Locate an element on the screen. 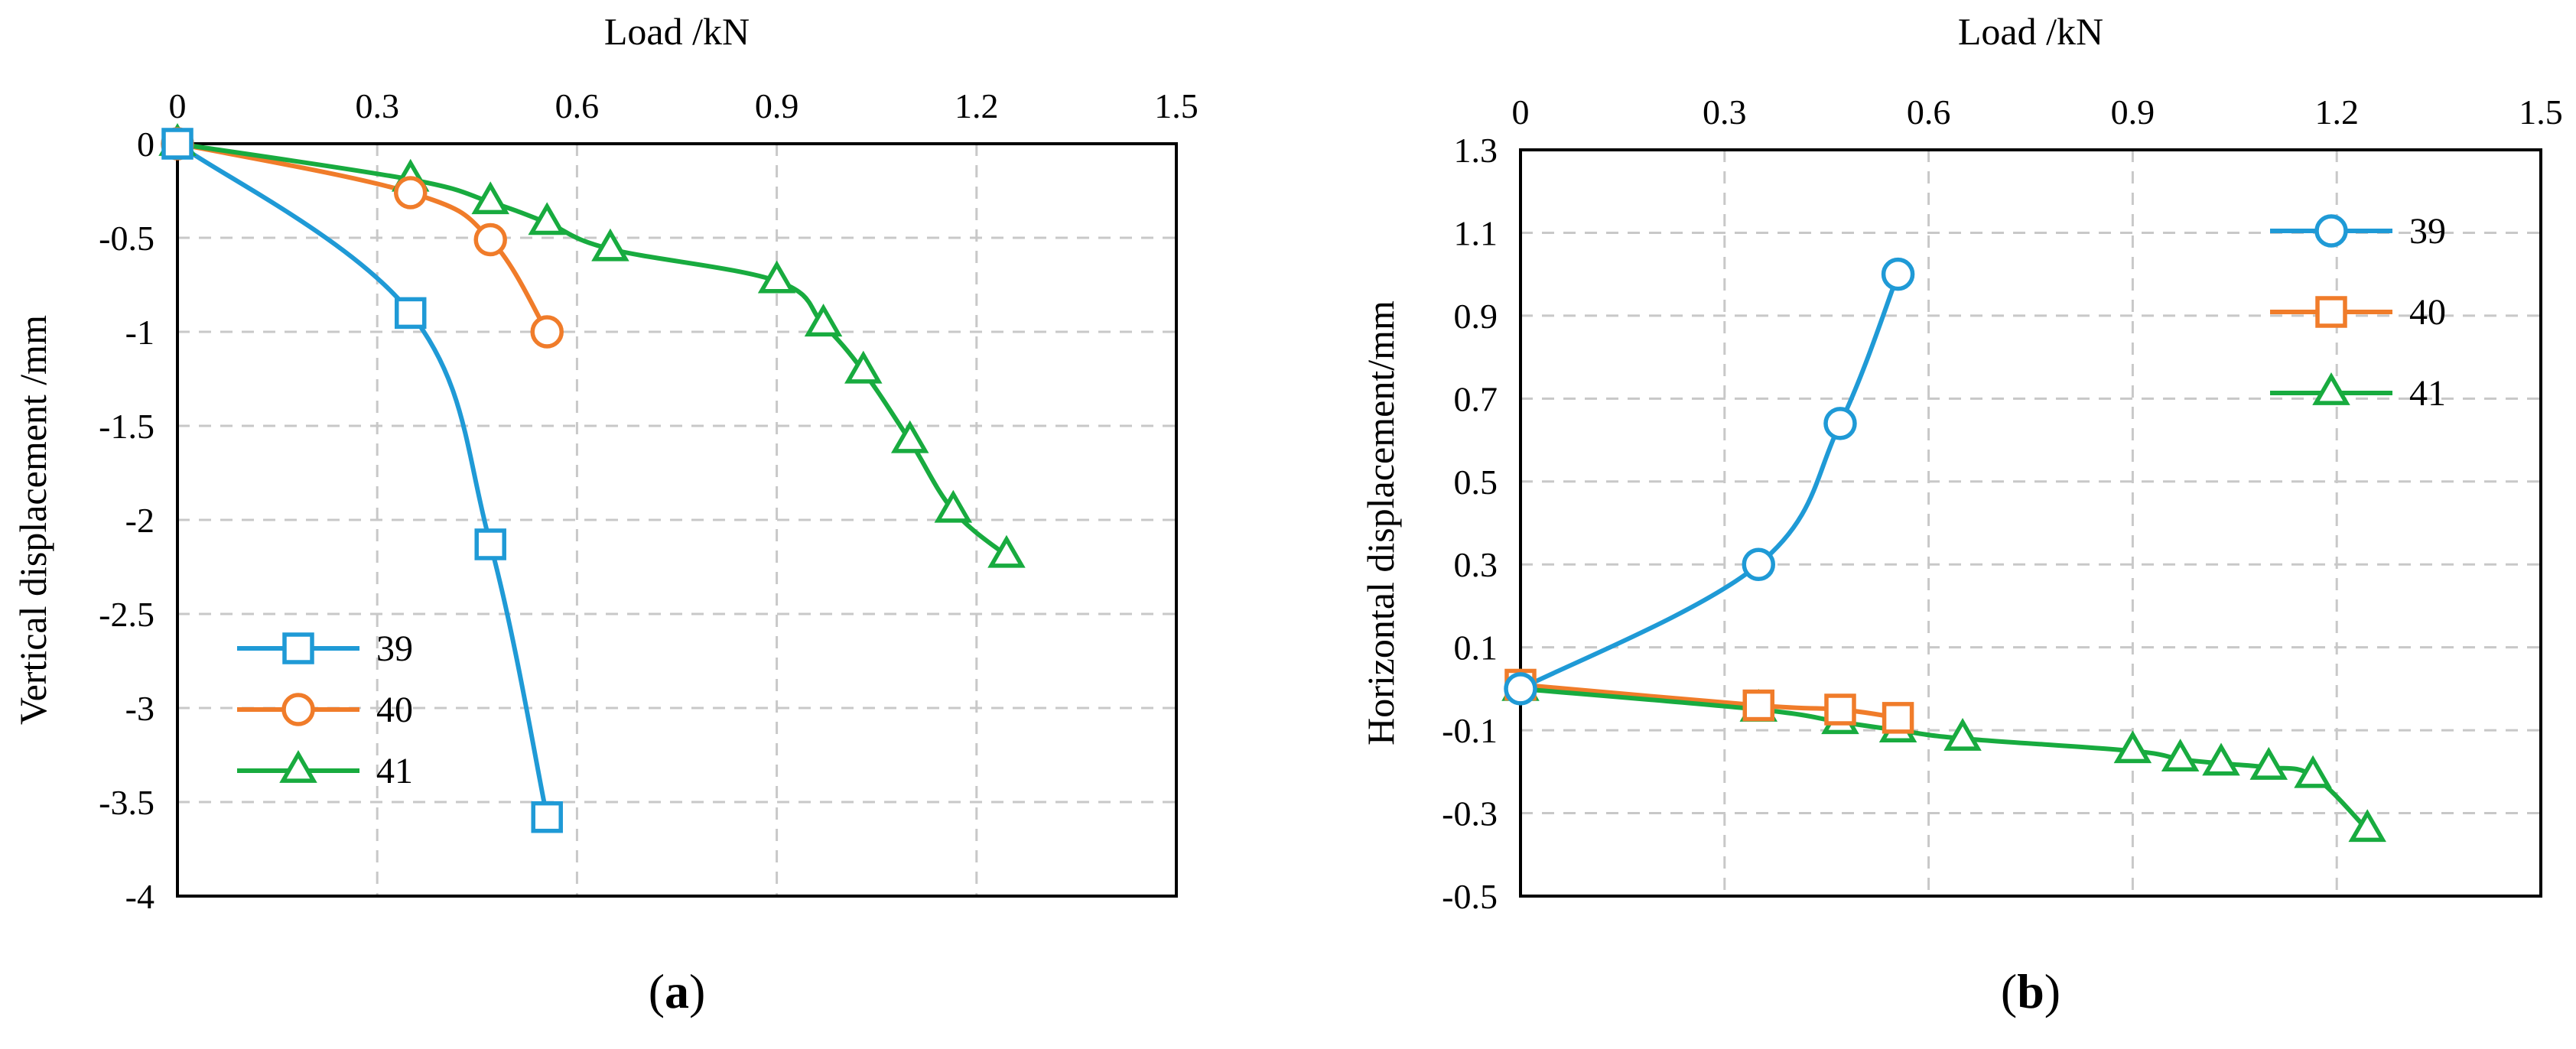 This screenshot has height=1049, width=2576. panel-a-ytick-label: -3 is located at coordinates (139, 708).